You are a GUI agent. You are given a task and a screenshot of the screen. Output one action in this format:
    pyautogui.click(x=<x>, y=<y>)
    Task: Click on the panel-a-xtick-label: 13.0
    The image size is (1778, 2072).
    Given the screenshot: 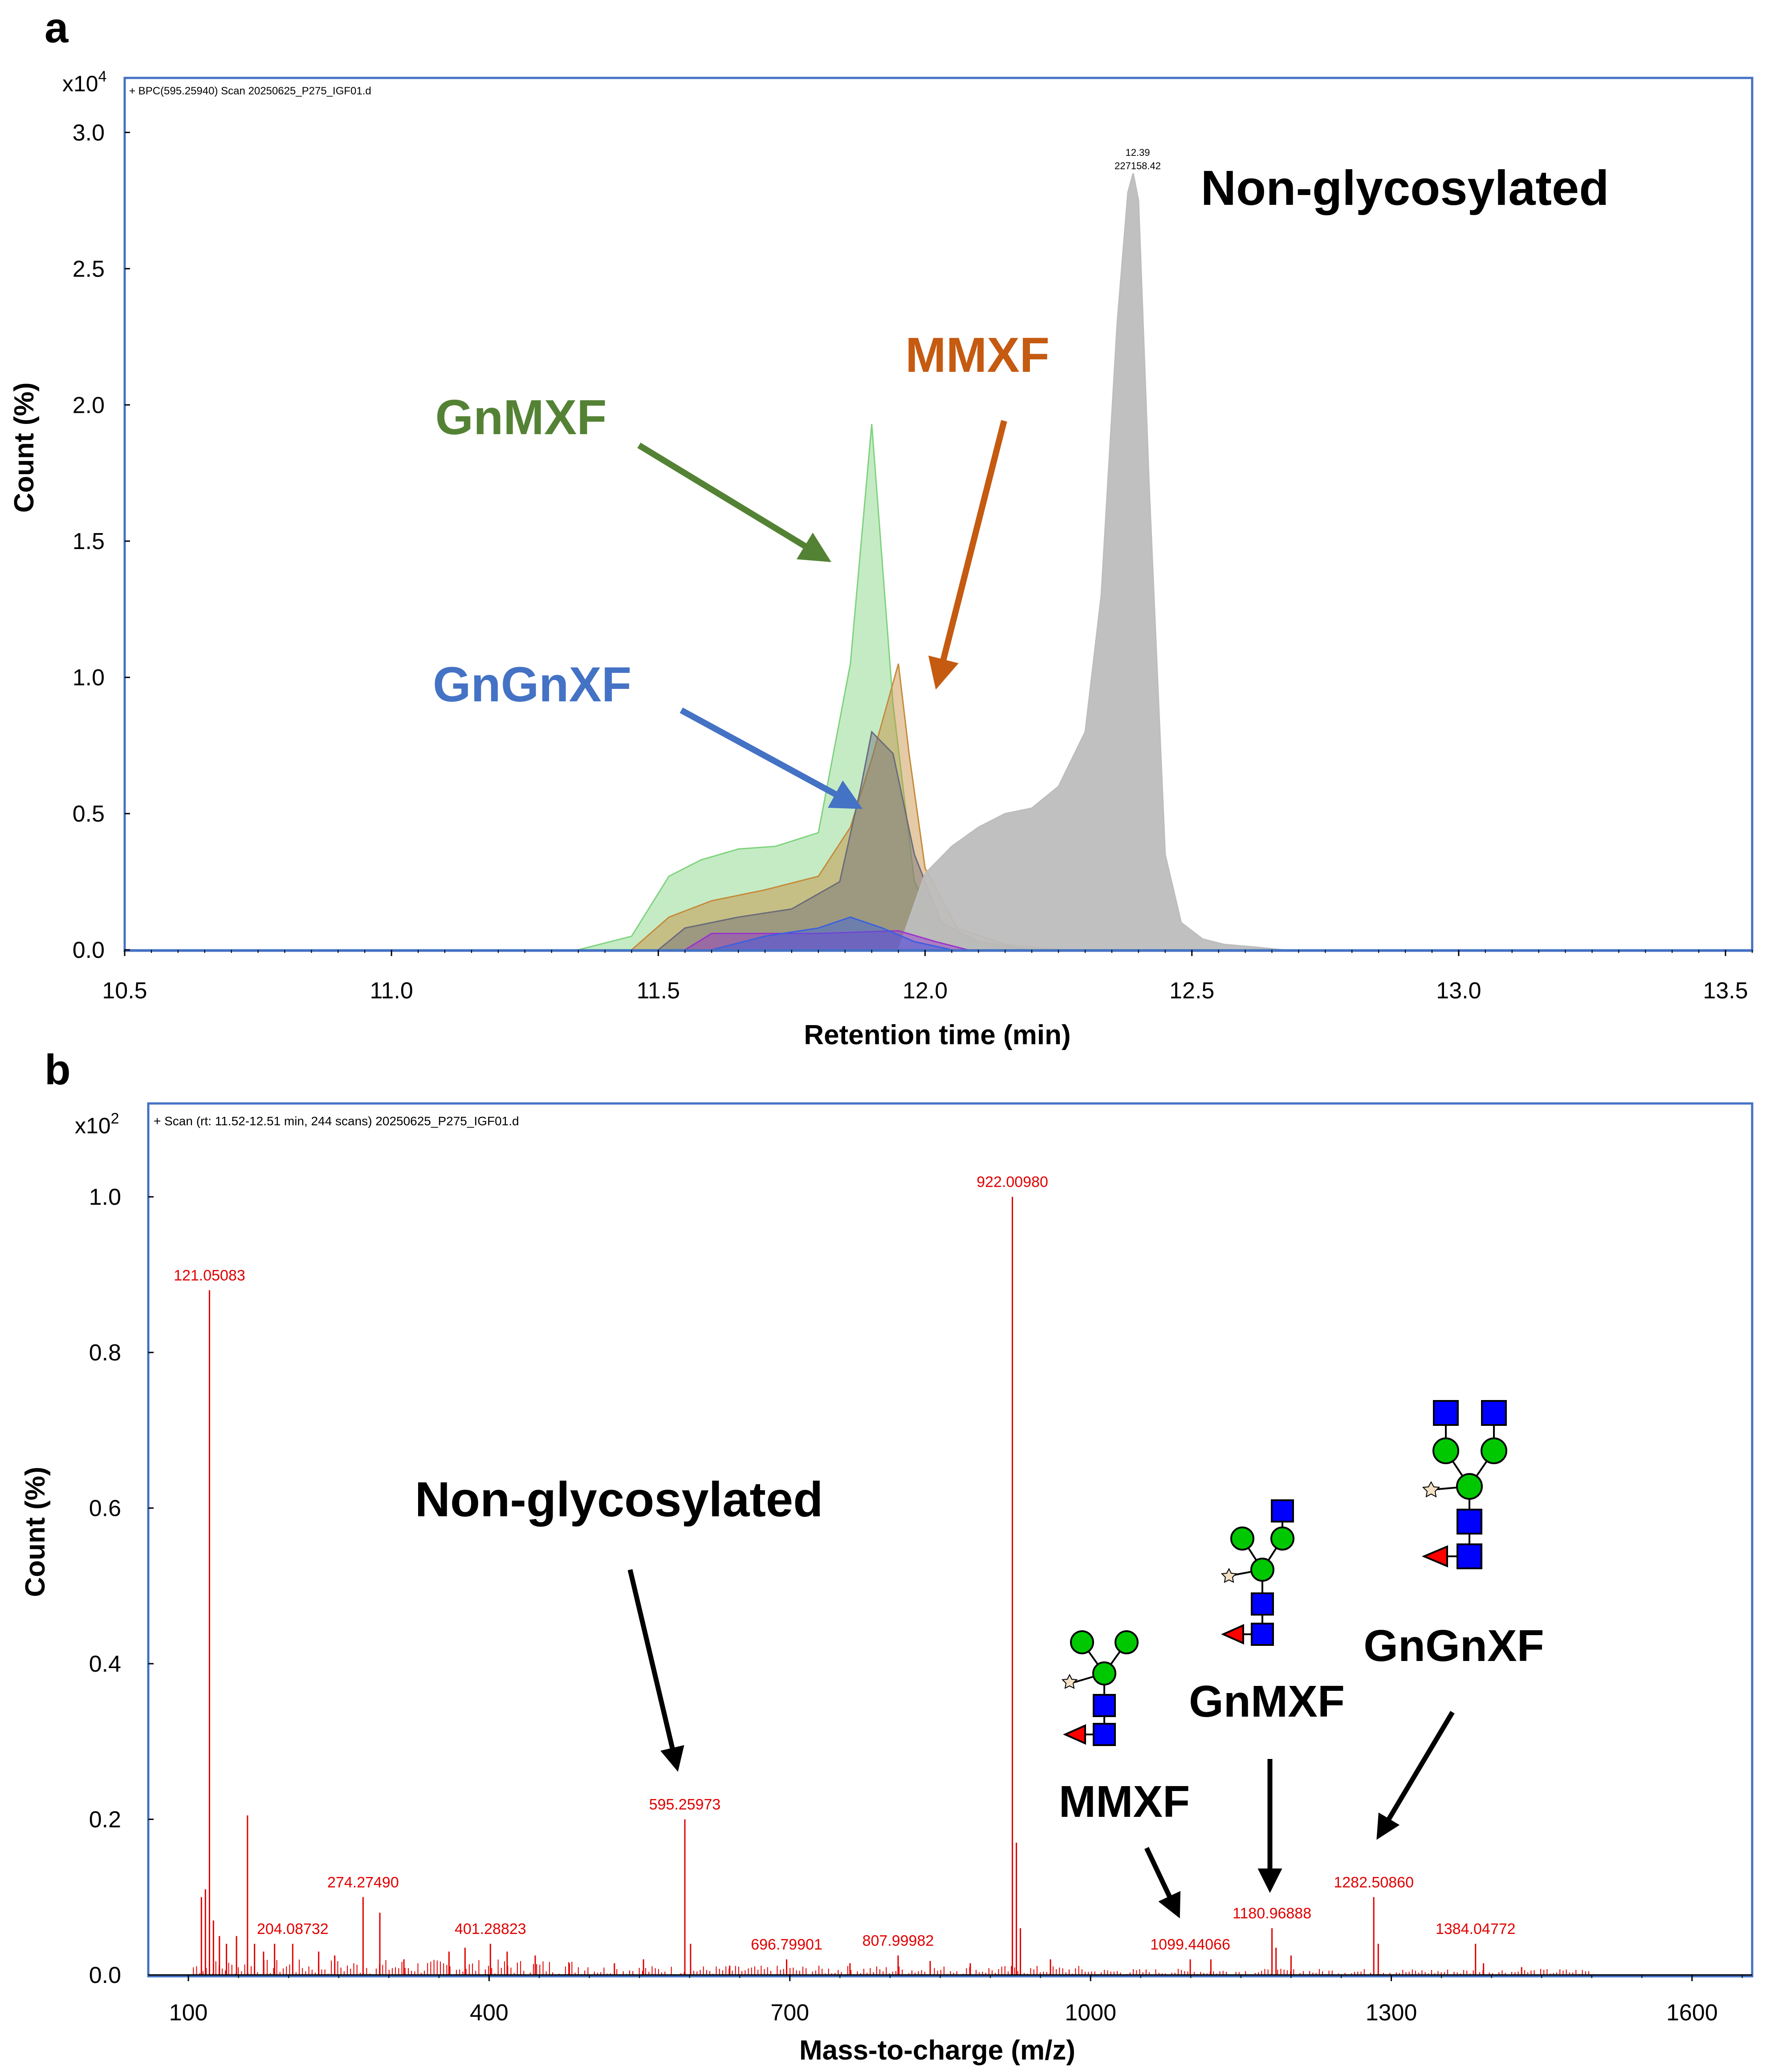 What is the action you would take?
    pyautogui.click(x=1458, y=991)
    